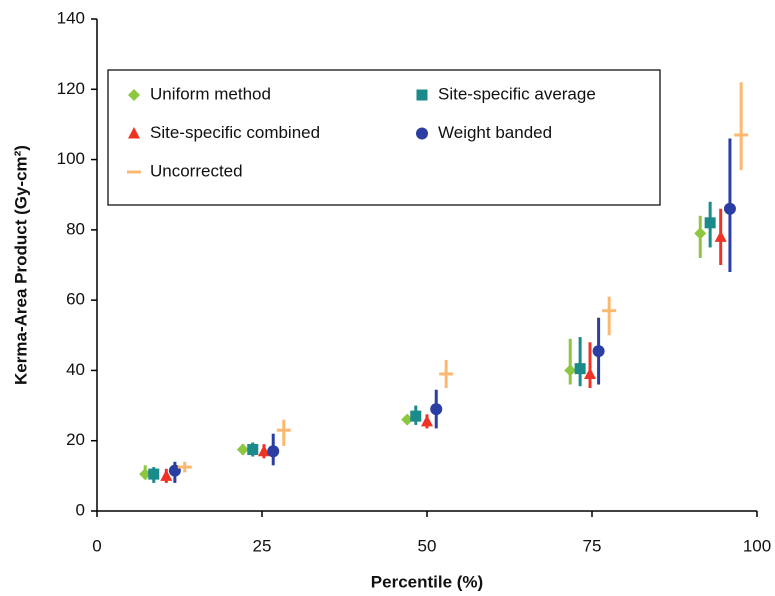 This screenshot has width=775, height=596. Describe the element at coordinates (517, 93) in the screenshot. I see `legend-label: Site-specific average` at that location.